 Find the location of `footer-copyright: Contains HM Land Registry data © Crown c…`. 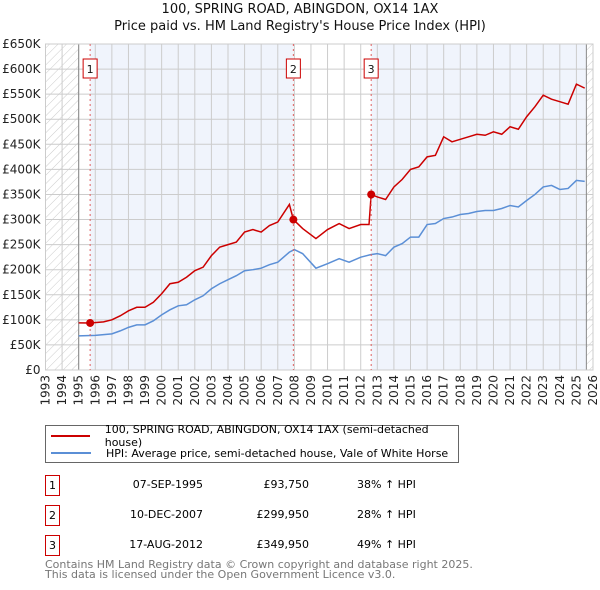

footer-copyright: Contains HM Land Registry data © Crown c… is located at coordinates (259, 564).